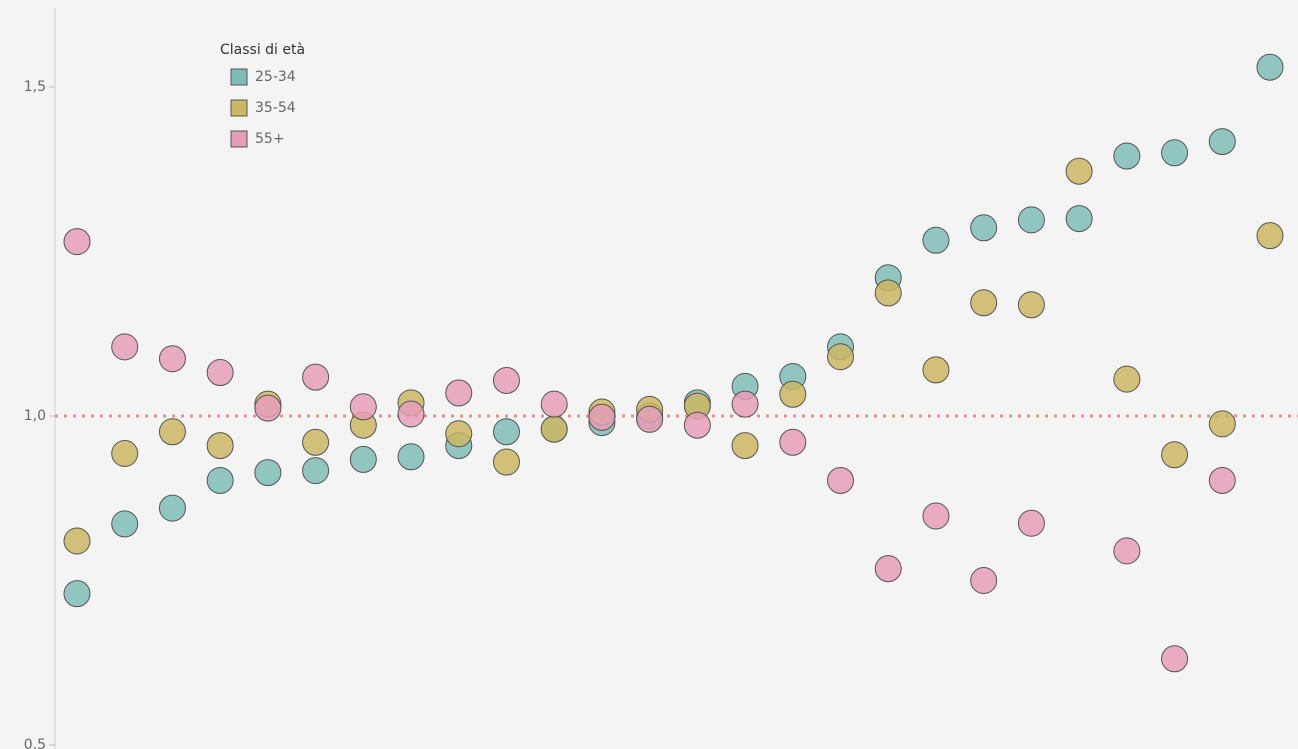 This screenshot has height=749, width=1298. What do you see at coordinates (270, 139) in the screenshot?
I see `legend-label: 55+` at bounding box center [270, 139].